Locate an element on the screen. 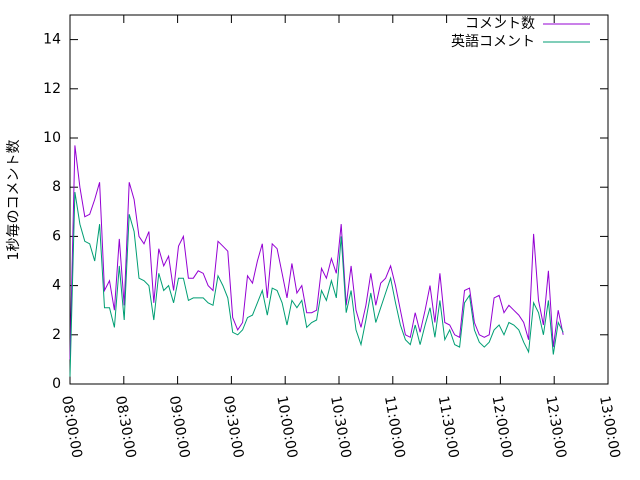  y-tick-label: 12 is located at coordinates (52, 89).